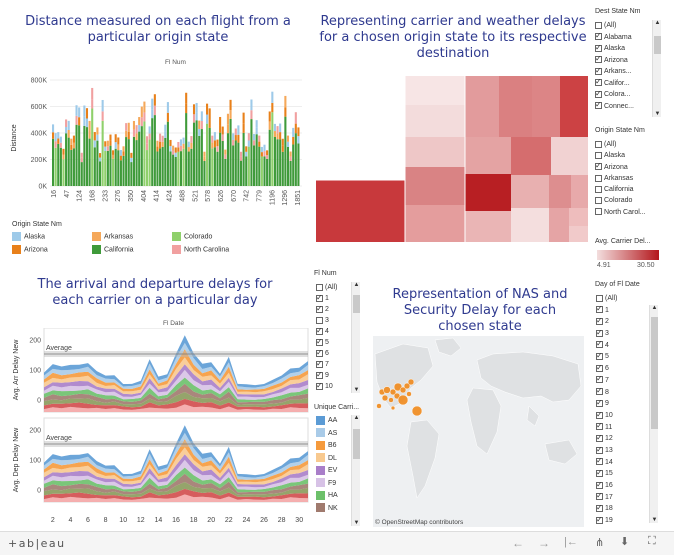 The height and width of the screenshot is (555, 674). I want to click on filter-option: (All), so click(623, 299).